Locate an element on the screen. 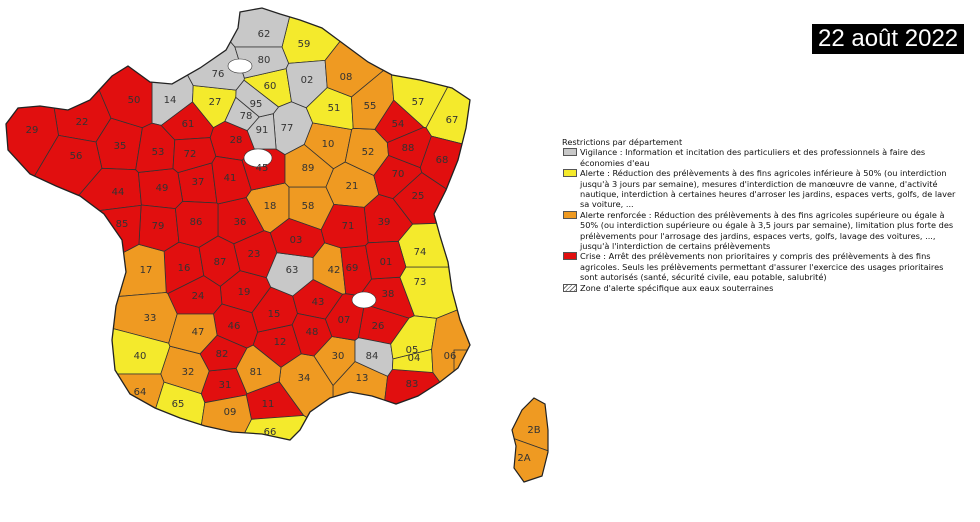 The image size is (980, 522). department-label-2A: 2A is located at coordinates (523, 458).